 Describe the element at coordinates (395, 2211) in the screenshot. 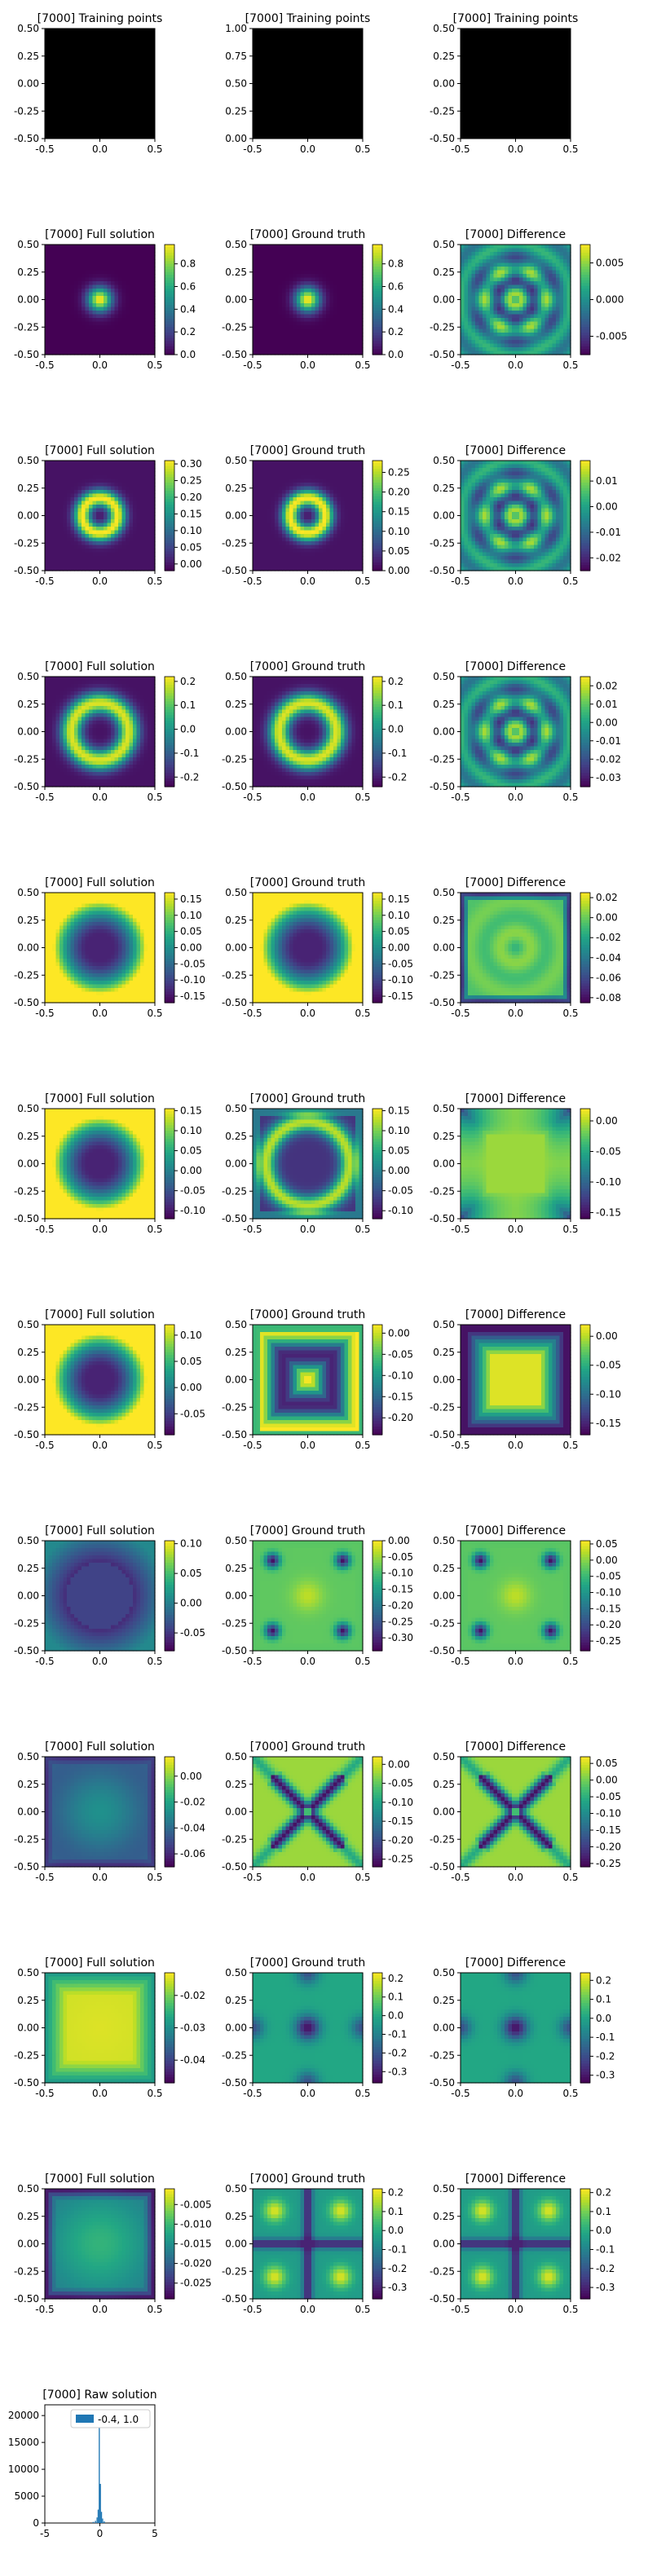

I see `colorbar-tick-label: 0.1` at that location.